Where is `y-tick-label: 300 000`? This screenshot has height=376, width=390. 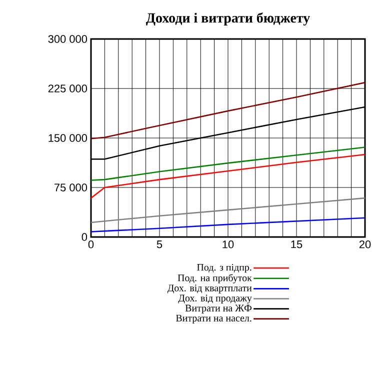
y-tick-label: 300 000 is located at coordinates (68, 39).